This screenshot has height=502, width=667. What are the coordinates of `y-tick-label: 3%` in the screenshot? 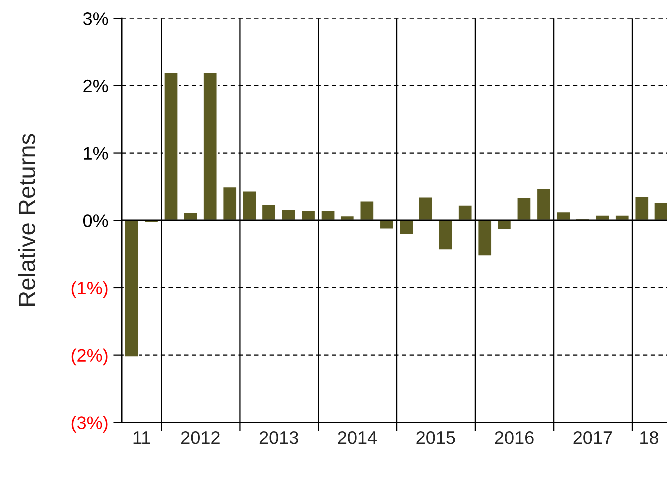 It's located at (95, 19).